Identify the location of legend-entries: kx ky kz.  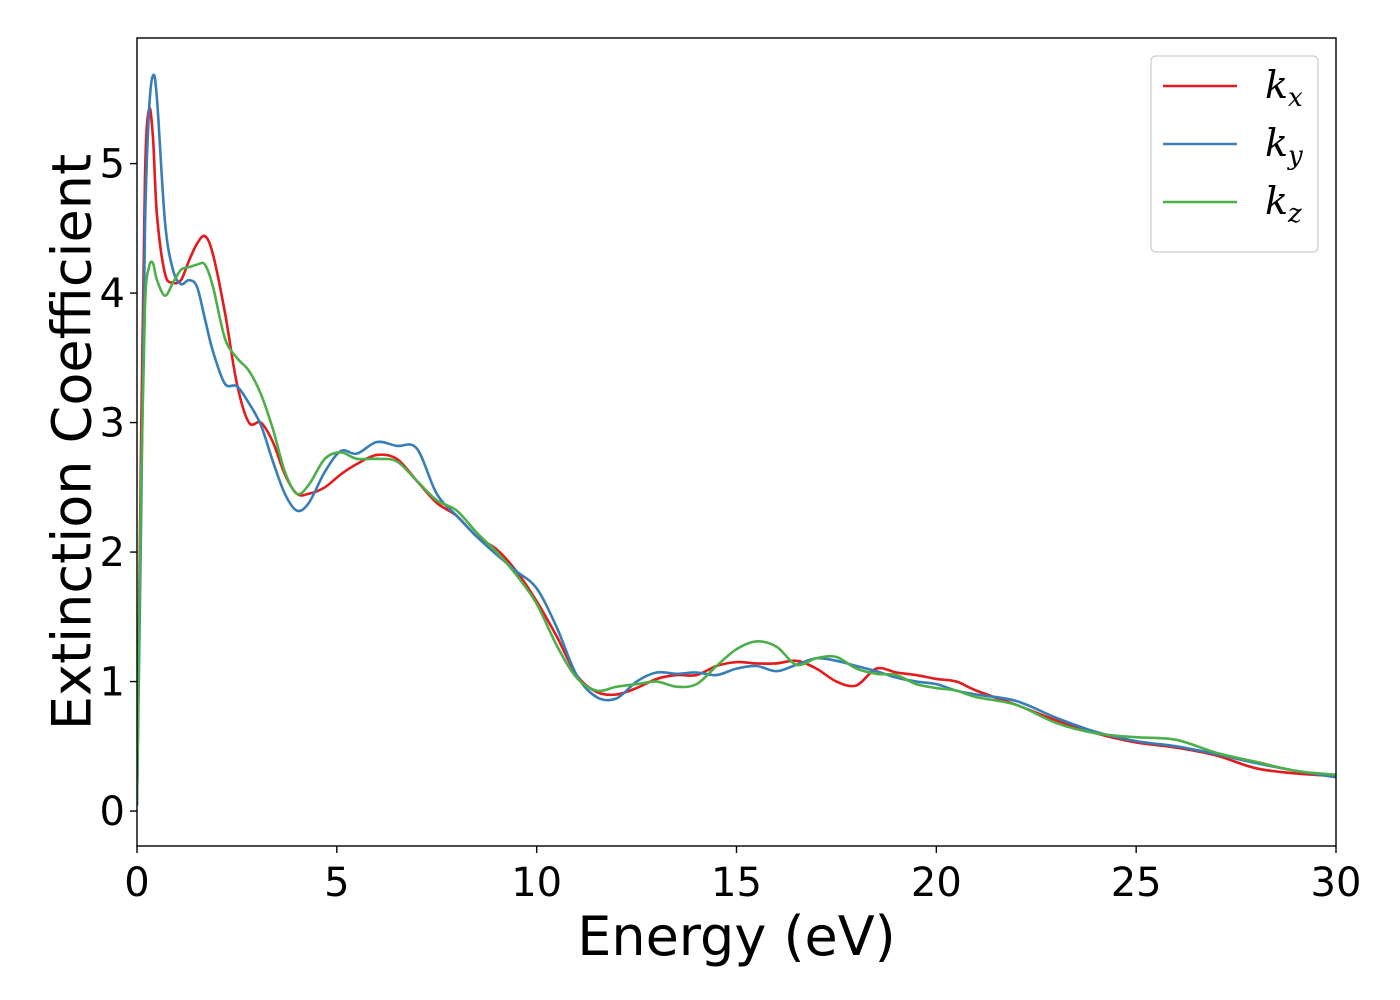
(1233, 146).